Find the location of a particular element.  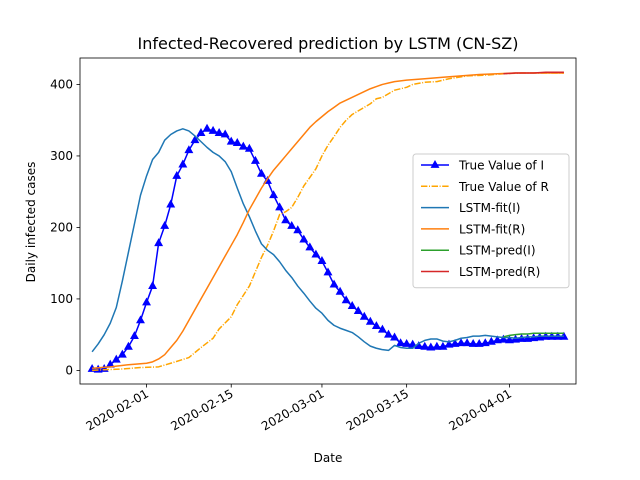

y-tick-label: 400 is located at coordinates (61, 84).